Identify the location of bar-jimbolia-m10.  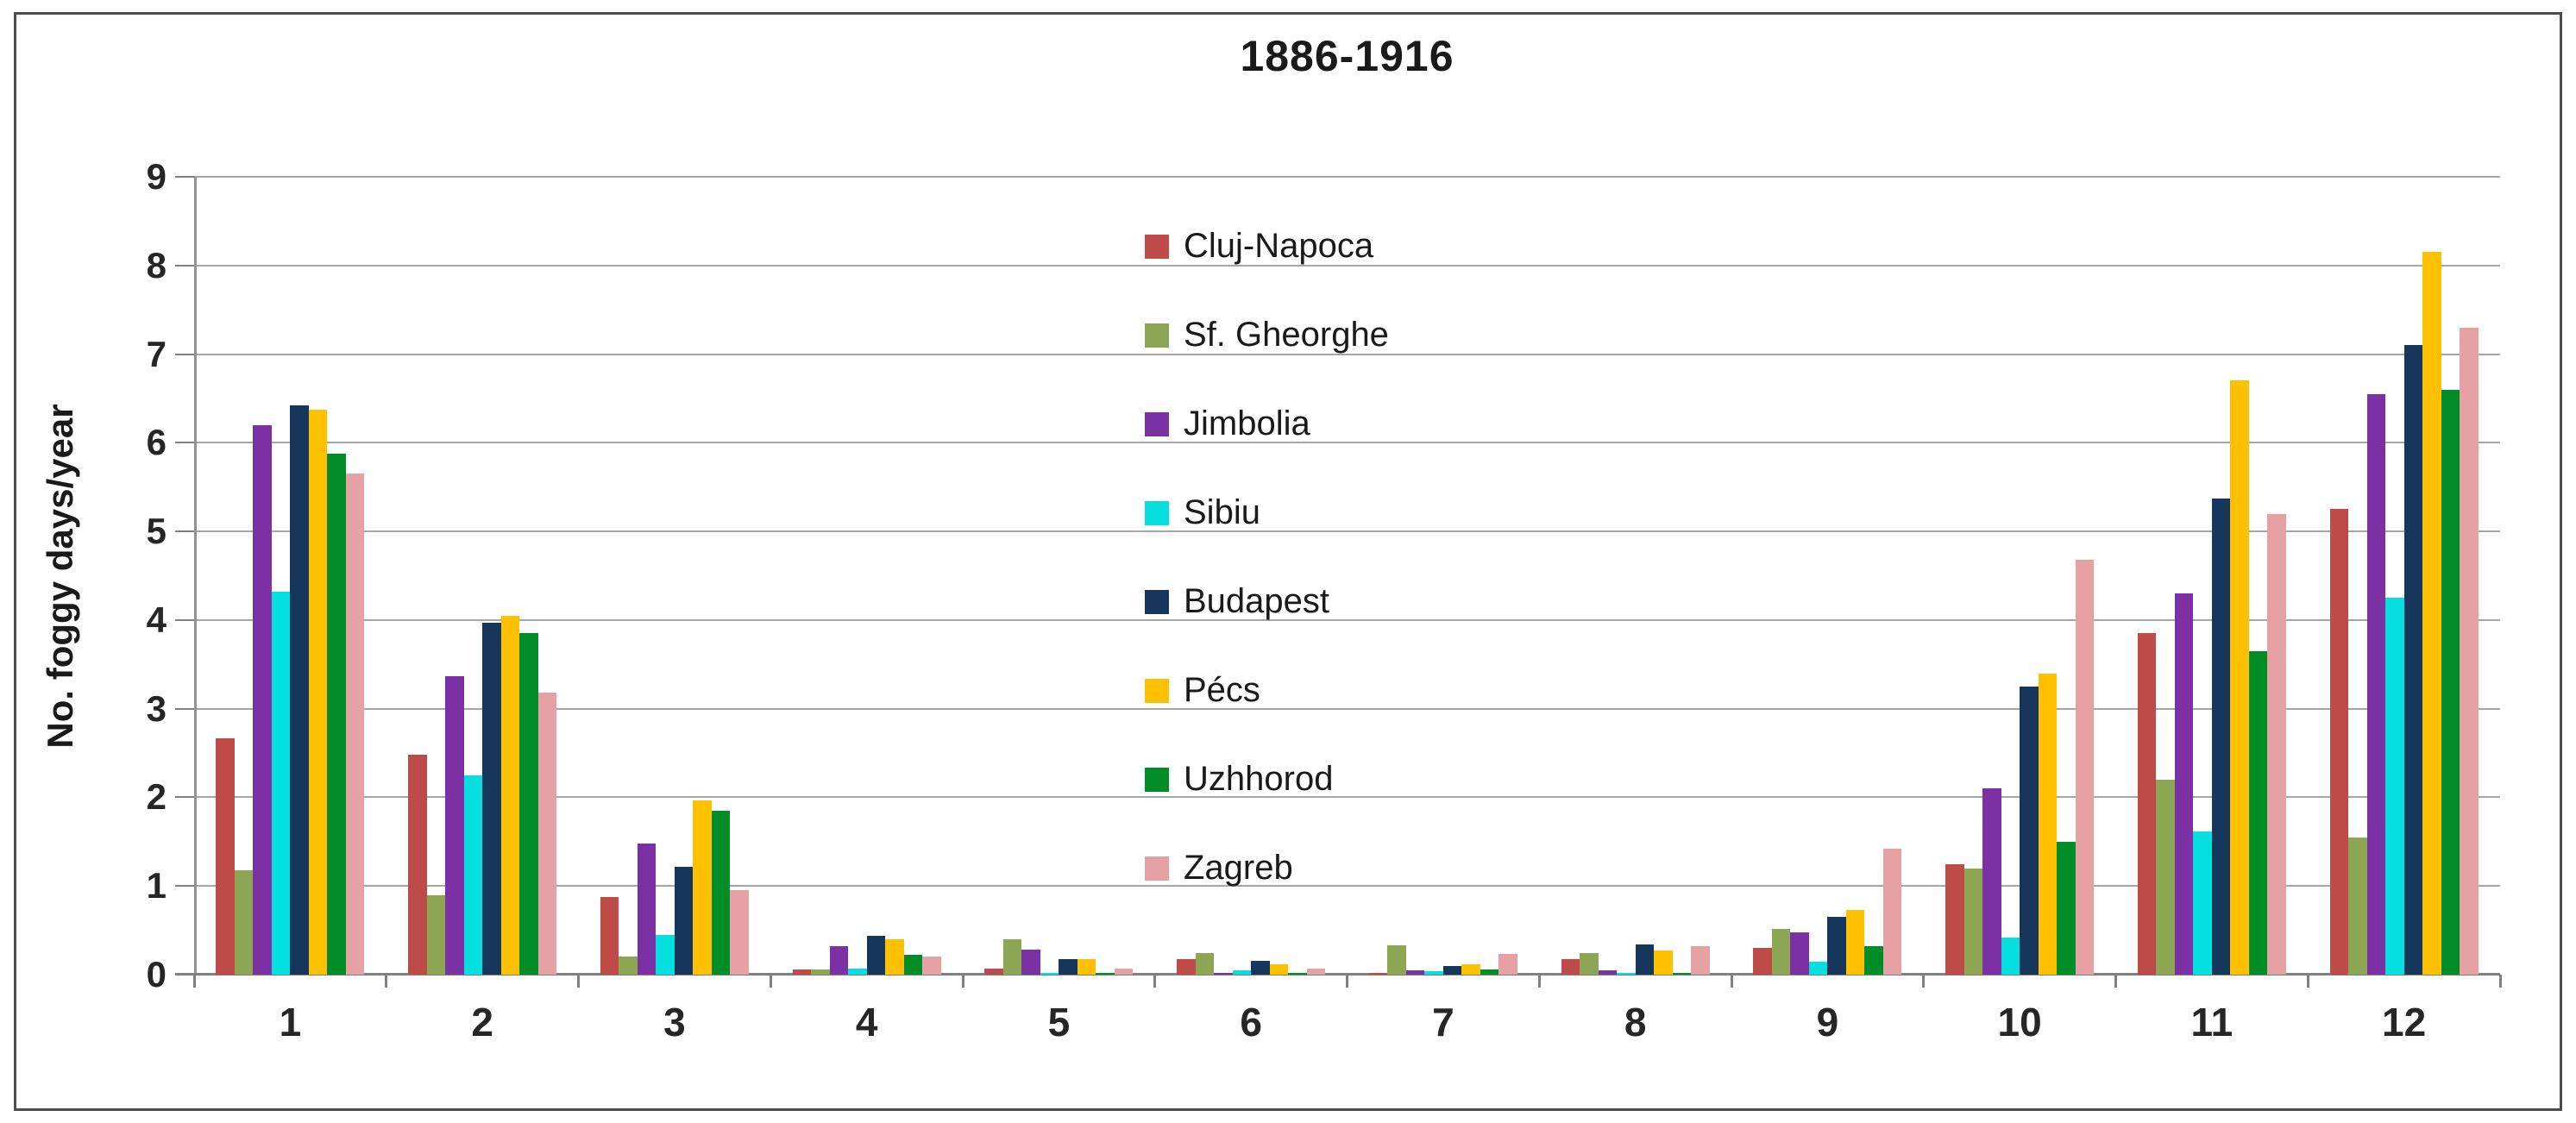
(1991, 881).